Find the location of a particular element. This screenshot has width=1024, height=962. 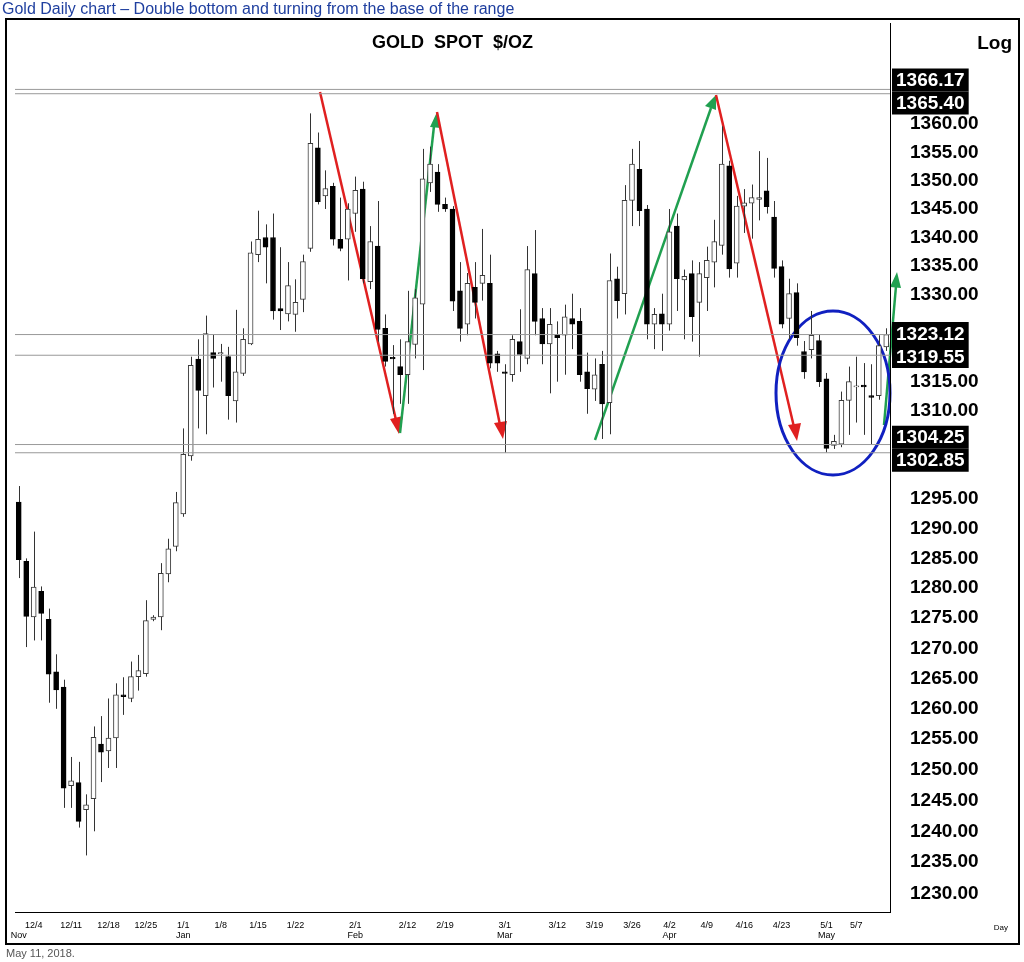

ref-line-label: 1365.40 is located at coordinates (930, 103).